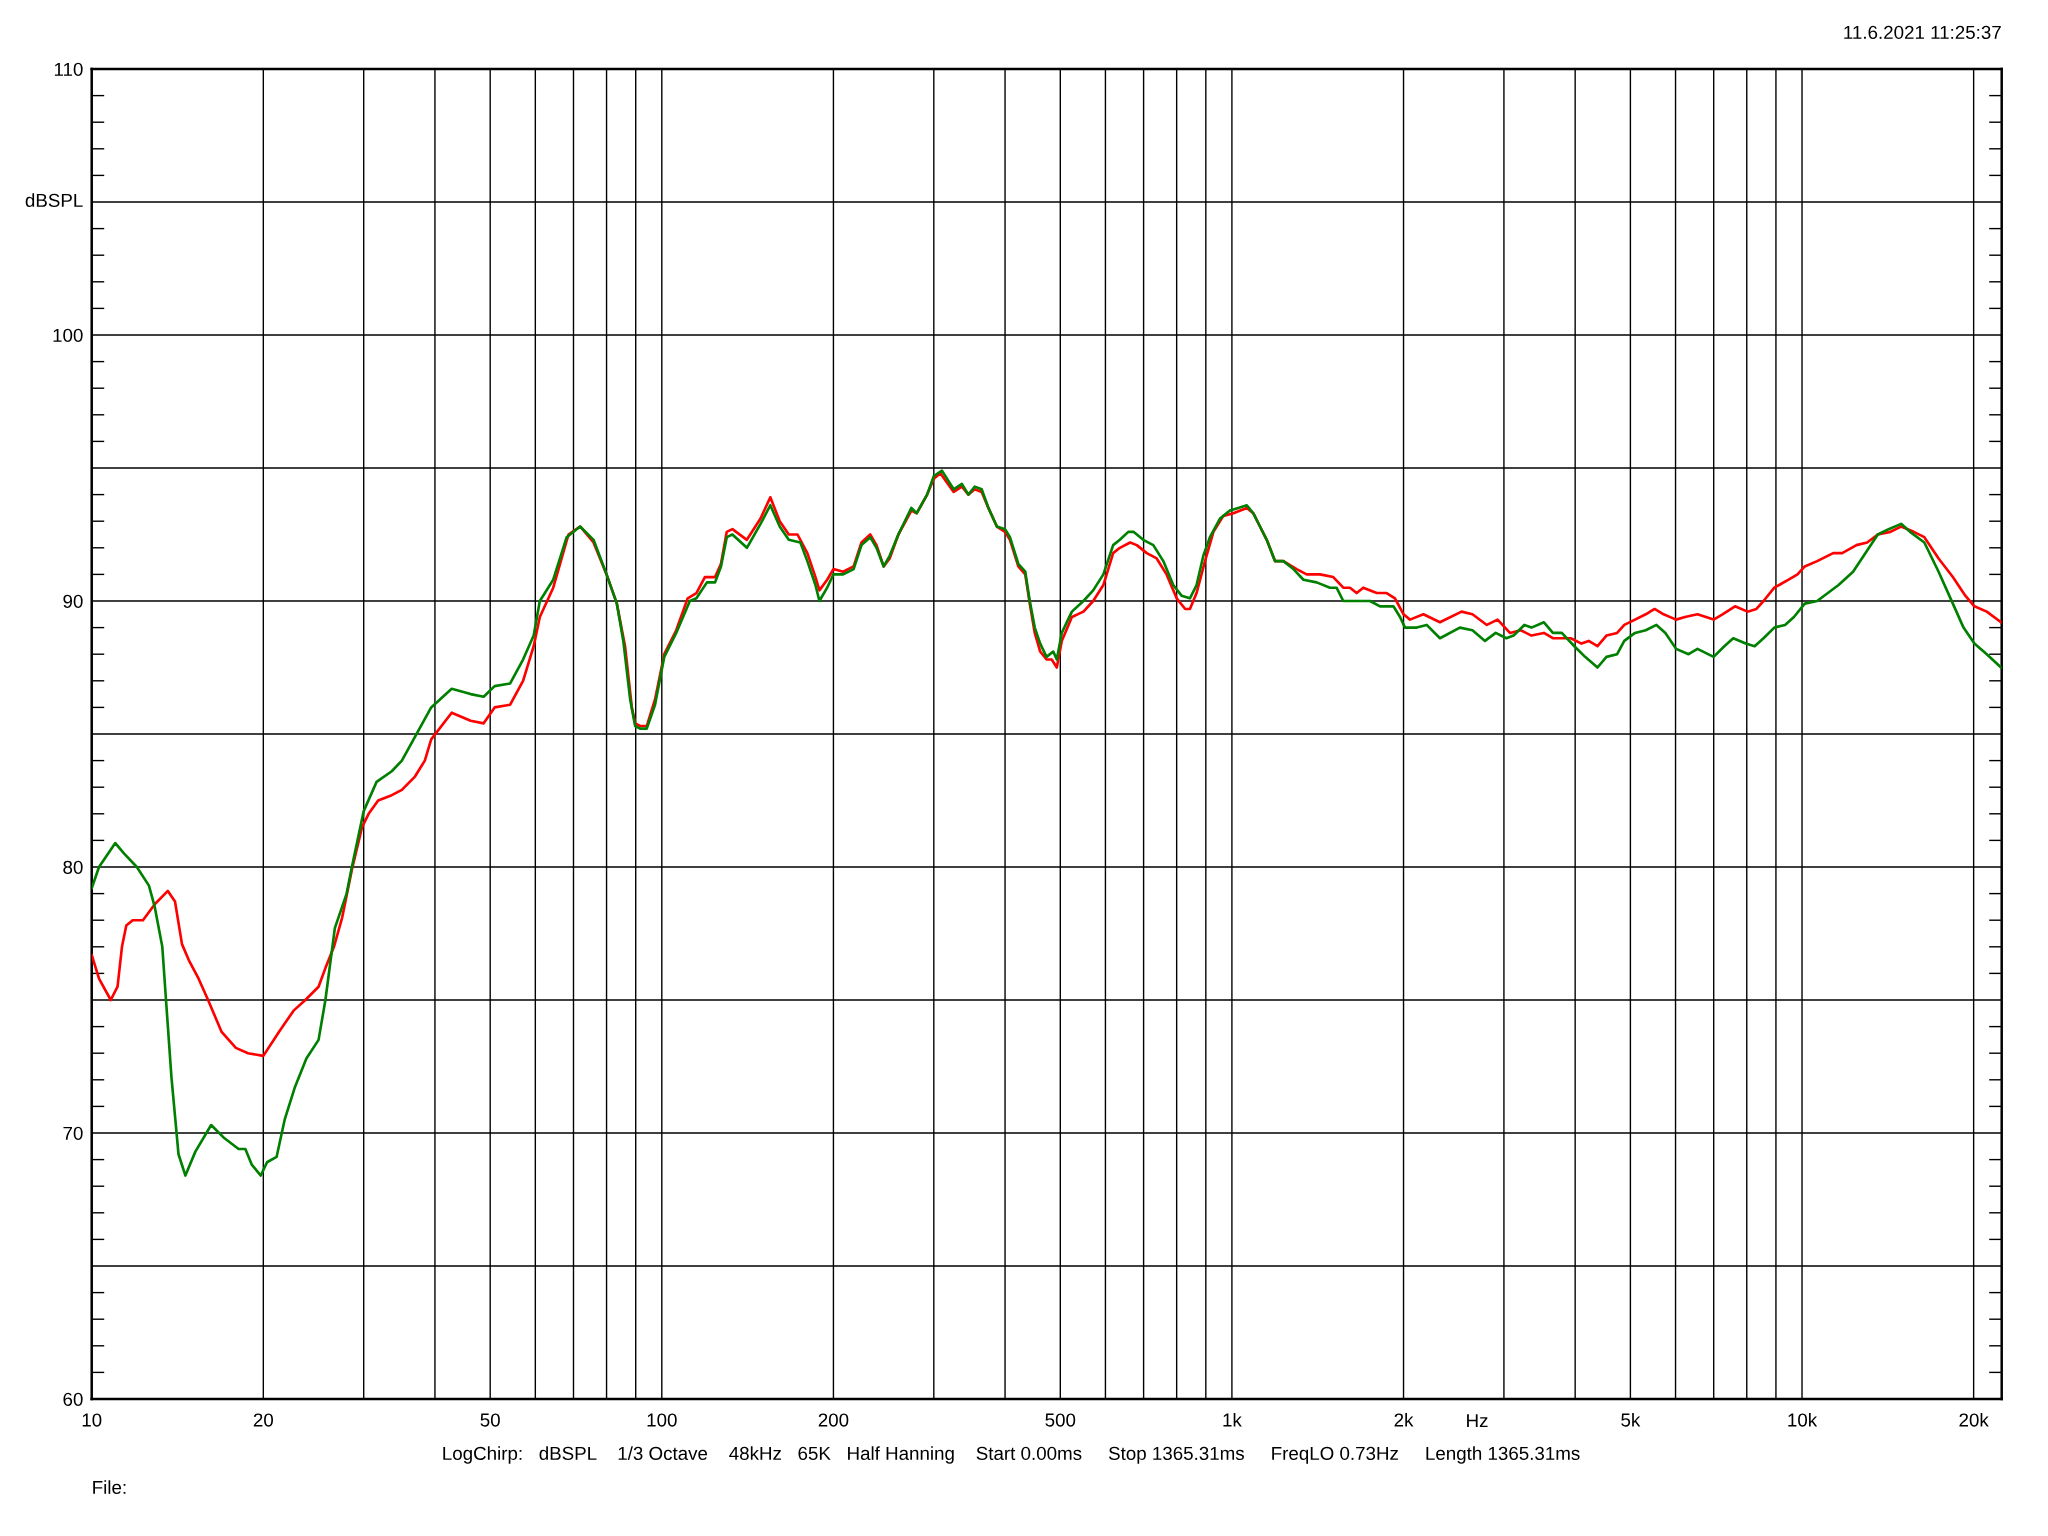 The image size is (2048, 1536). I want to click on text: 11.6.2021 11:25:37, so click(1922, 32).